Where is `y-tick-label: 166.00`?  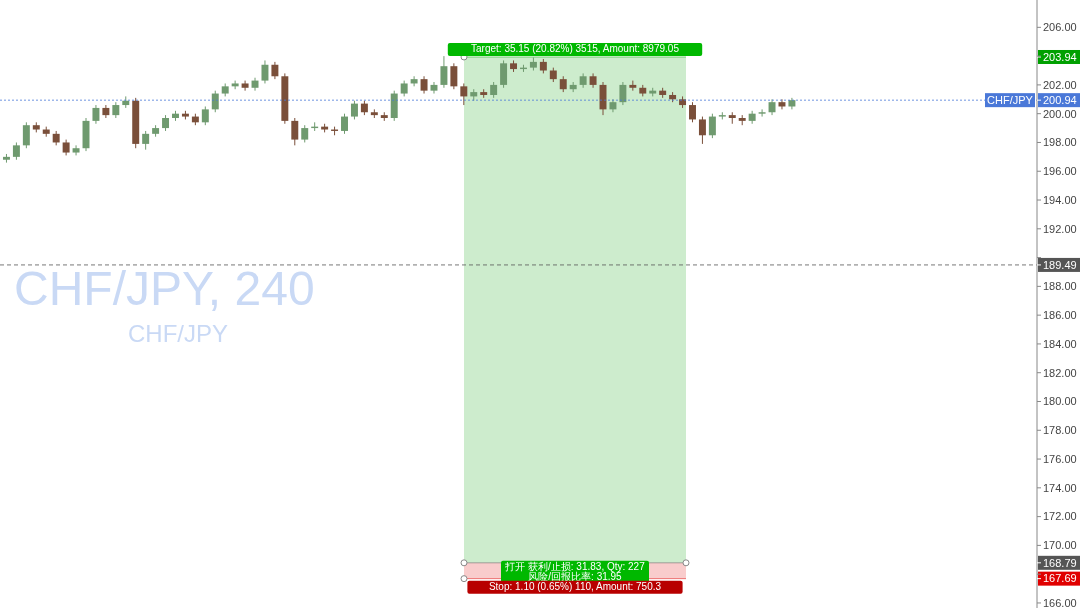
y-tick-label: 166.00 is located at coordinates (1060, 602).